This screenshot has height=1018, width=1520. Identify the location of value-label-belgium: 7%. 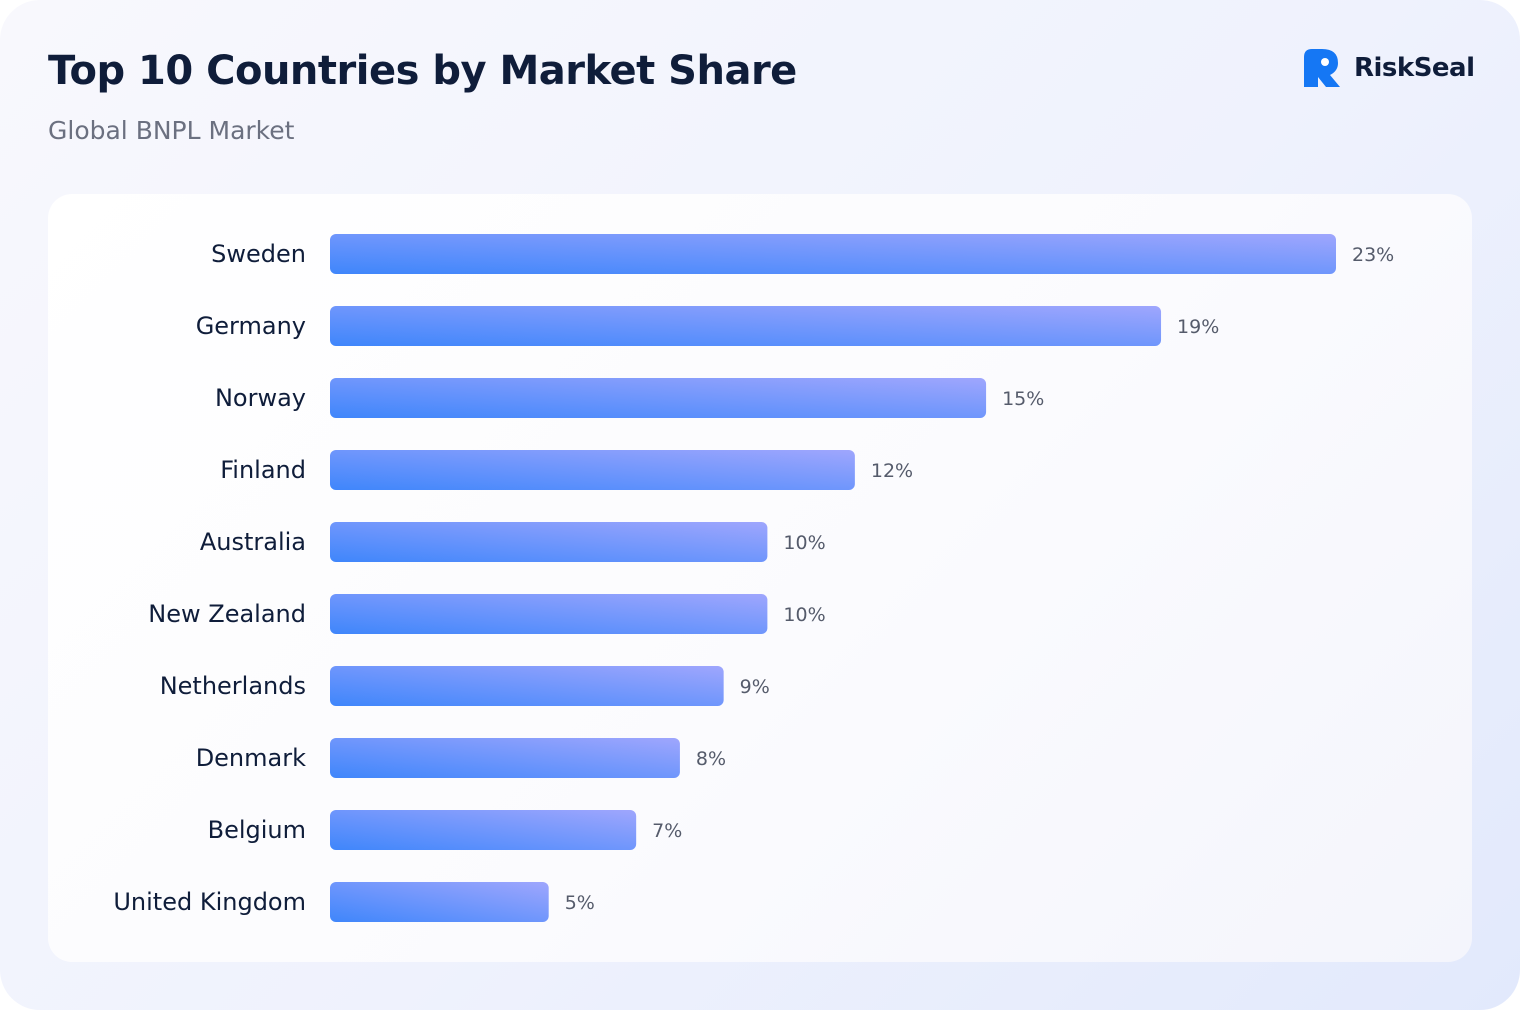
(667, 831).